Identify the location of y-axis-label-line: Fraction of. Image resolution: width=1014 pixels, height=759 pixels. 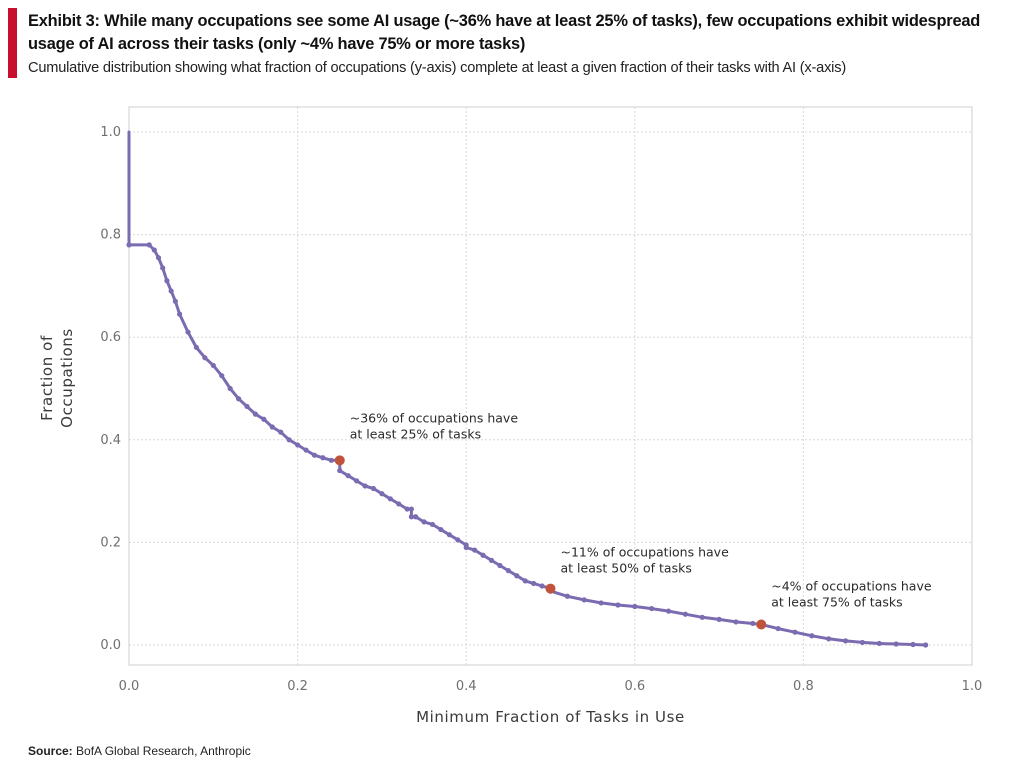
(47, 378).